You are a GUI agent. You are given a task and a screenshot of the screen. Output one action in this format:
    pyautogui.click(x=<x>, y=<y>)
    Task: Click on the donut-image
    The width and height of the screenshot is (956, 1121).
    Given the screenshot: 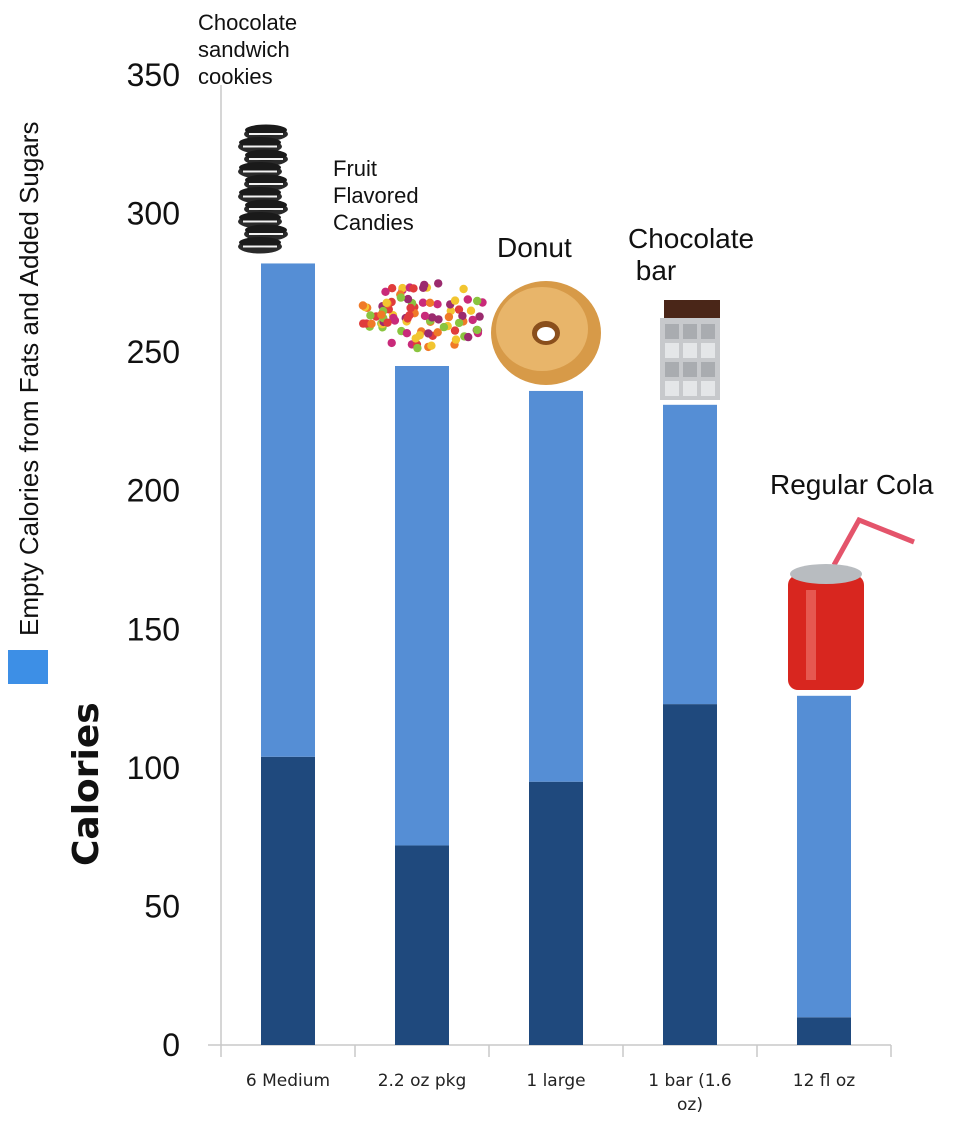 What is the action you would take?
    pyautogui.click(x=546, y=333)
    